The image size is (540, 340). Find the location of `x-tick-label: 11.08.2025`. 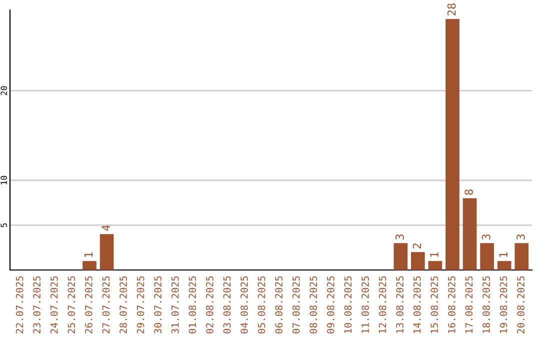

x-tick-label: 11.08.2025 is located at coordinates (365, 304).